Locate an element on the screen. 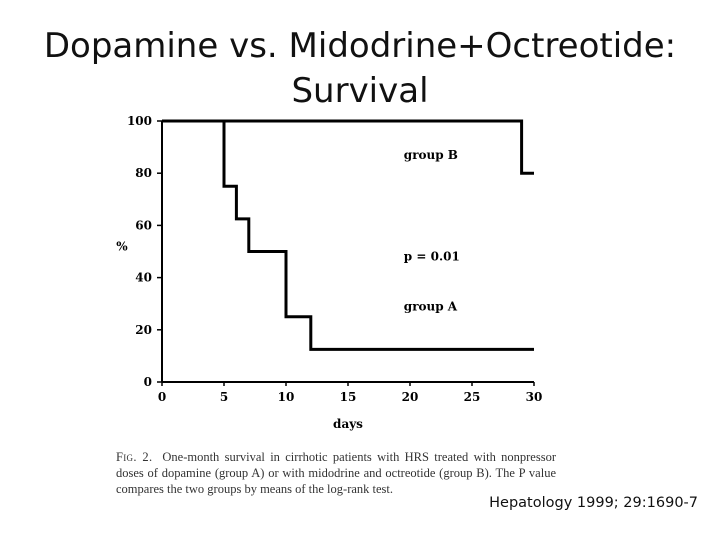  y-tick-label: 0 is located at coordinates (148, 382).